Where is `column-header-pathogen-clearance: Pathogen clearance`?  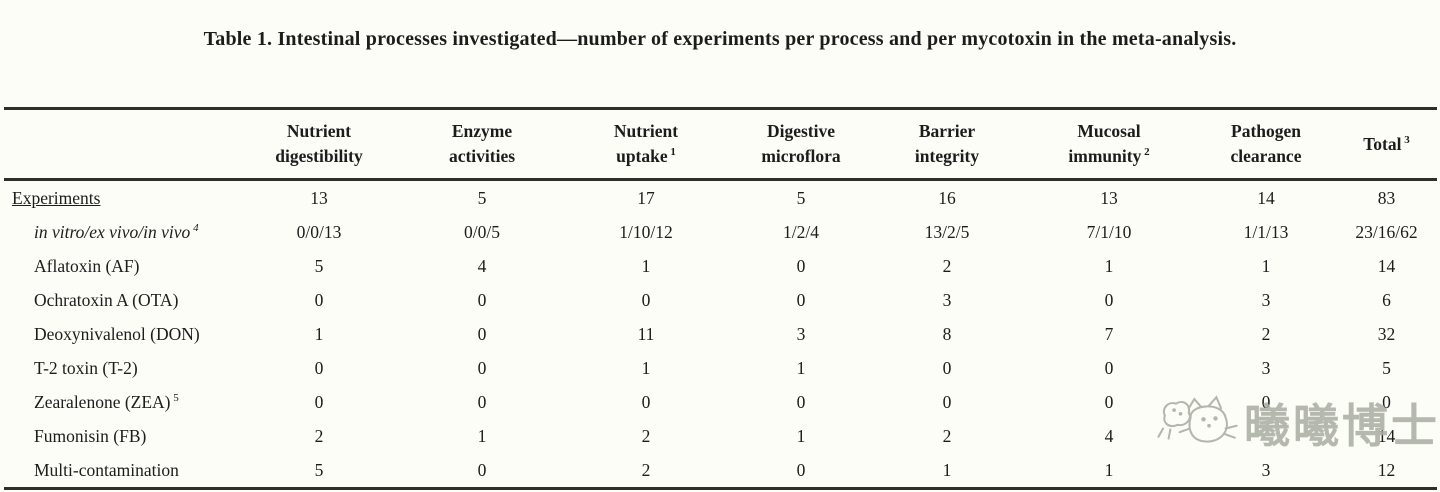 column-header-pathogen-clearance: Pathogen clearance is located at coordinates (1266, 143).